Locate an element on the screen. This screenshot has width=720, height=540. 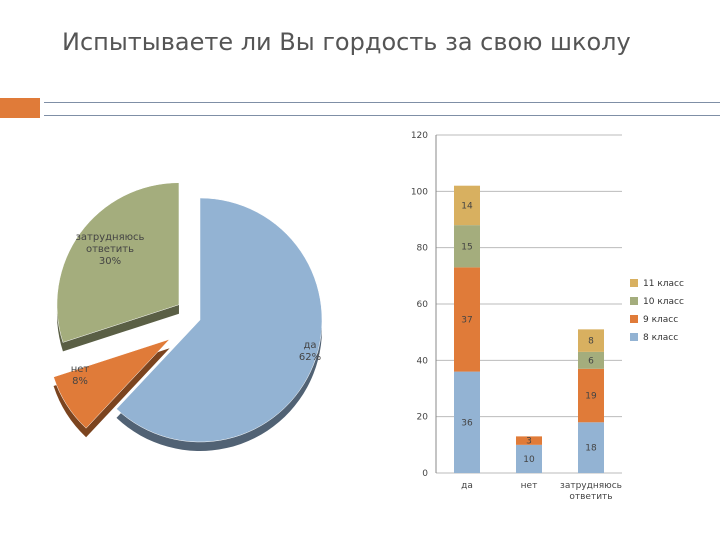
y-tick-label: 100 is located at coordinates (419, 192).